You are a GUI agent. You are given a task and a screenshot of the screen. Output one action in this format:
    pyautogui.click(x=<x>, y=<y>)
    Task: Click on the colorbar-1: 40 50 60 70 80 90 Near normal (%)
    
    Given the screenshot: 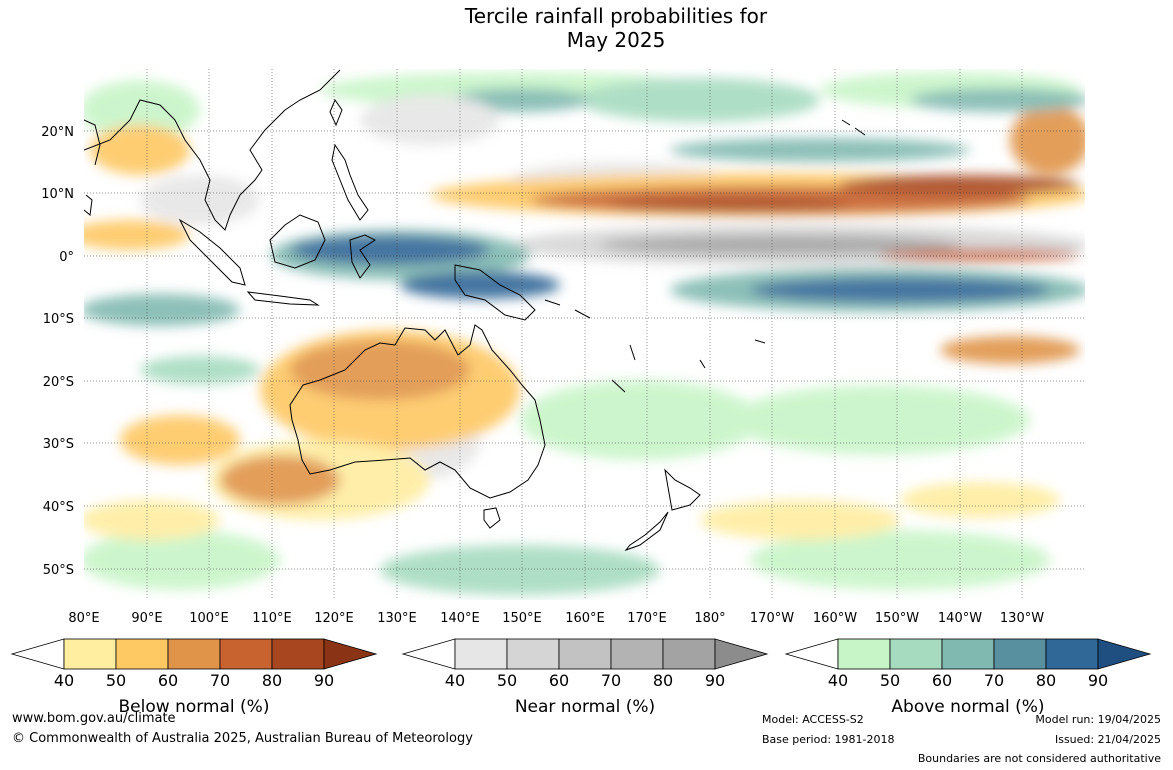 What is the action you would take?
    pyautogui.click(x=585, y=677)
    